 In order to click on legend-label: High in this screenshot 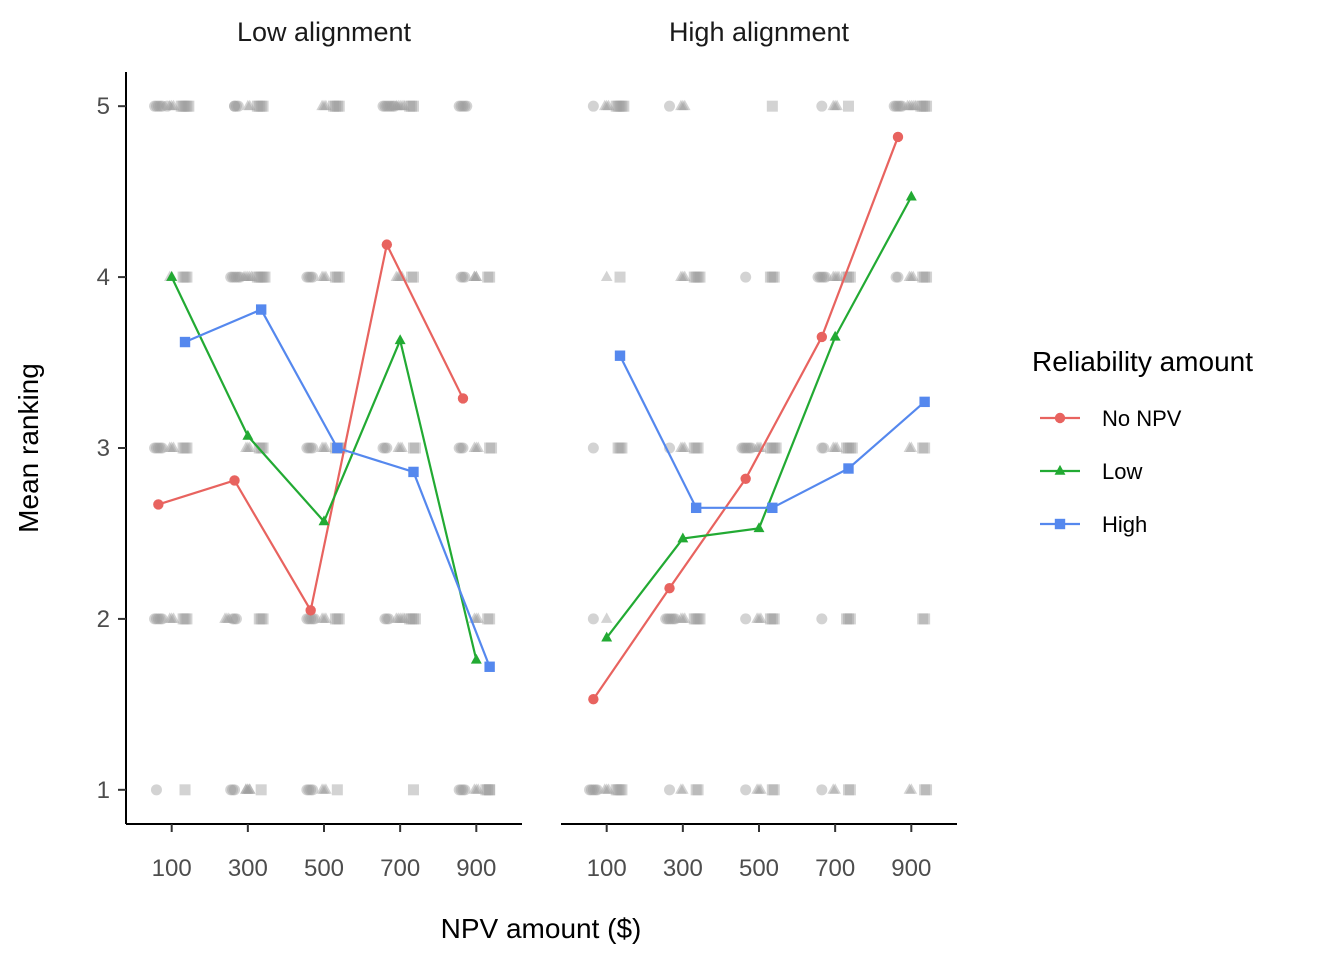, I will do `click(1124, 524)`.